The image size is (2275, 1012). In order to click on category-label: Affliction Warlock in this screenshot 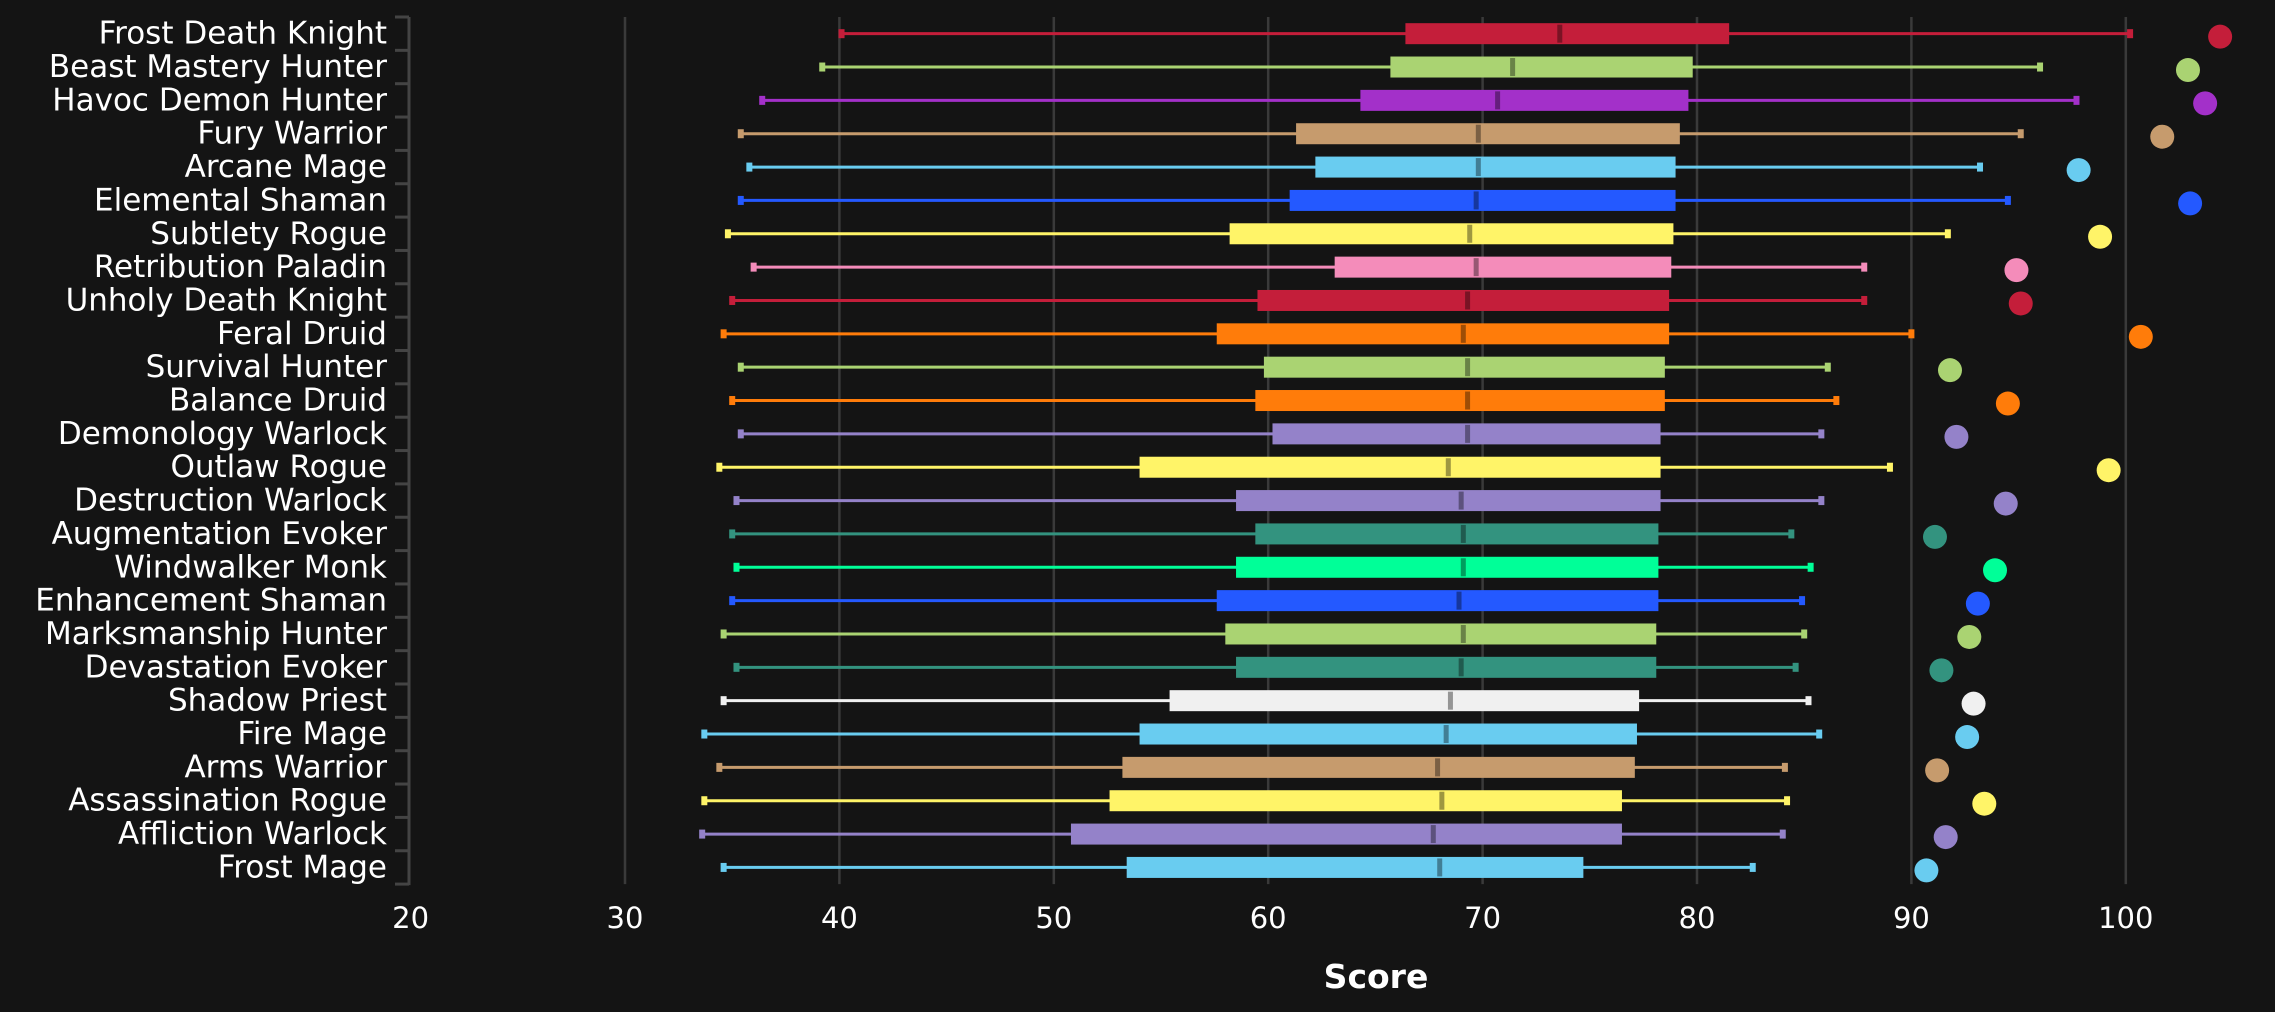, I will do `click(252, 834)`.